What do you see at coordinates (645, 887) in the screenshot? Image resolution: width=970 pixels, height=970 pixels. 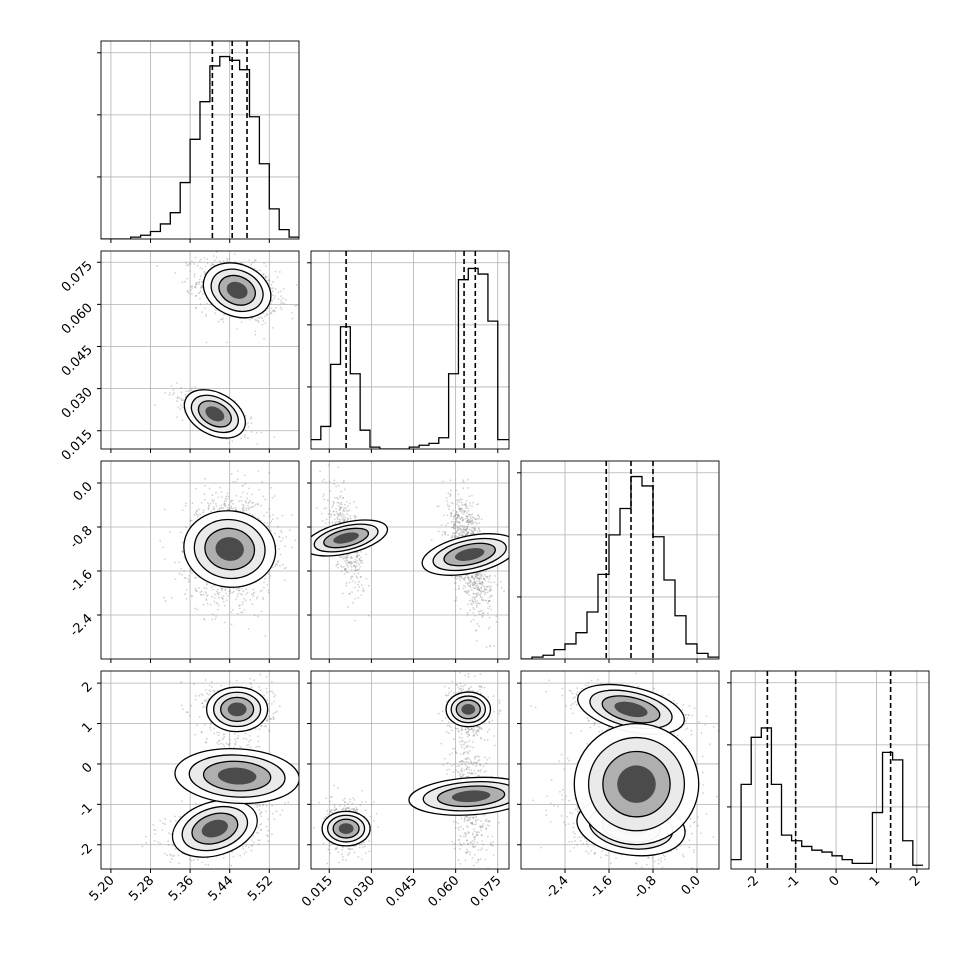 I see `x-tick-label: -0.8` at bounding box center [645, 887].